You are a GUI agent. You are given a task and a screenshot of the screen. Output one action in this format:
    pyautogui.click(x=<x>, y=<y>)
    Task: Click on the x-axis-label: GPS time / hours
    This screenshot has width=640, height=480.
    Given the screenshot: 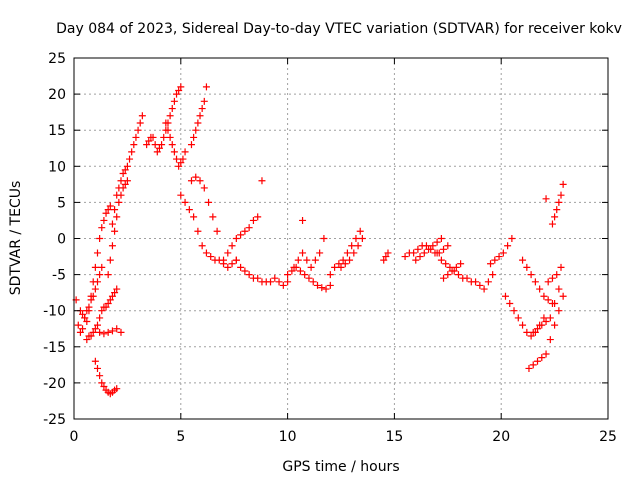 What is the action you would take?
    pyautogui.click(x=340, y=467)
    